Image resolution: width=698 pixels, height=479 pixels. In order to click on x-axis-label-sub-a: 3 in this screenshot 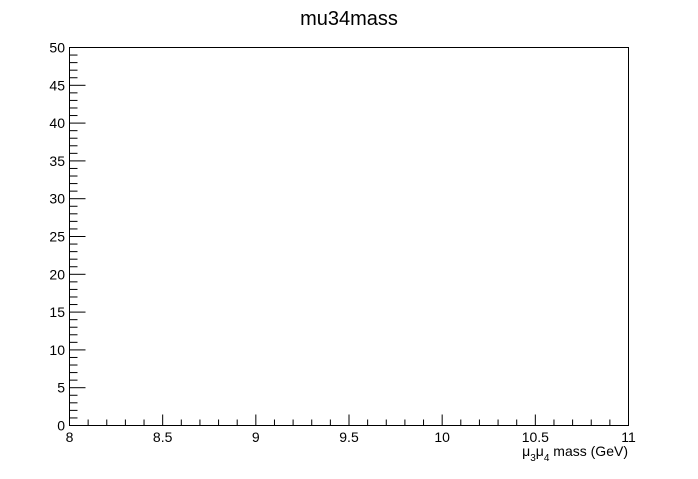, I will do `click(533, 458)`.